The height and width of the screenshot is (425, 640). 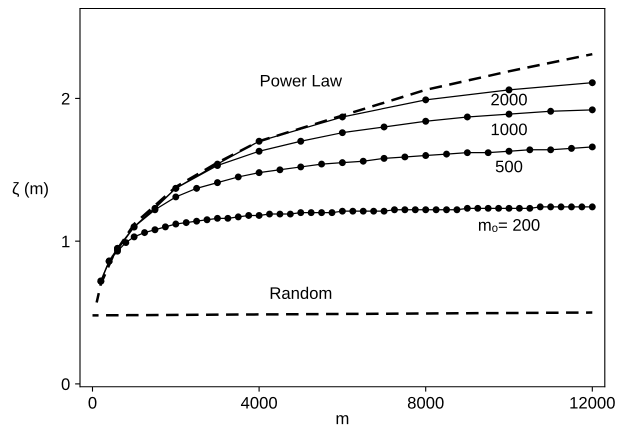 What do you see at coordinates (509, 225) in the screenshot?
I see `series-label: mₒ= 200` at bounding box center [509, 225].